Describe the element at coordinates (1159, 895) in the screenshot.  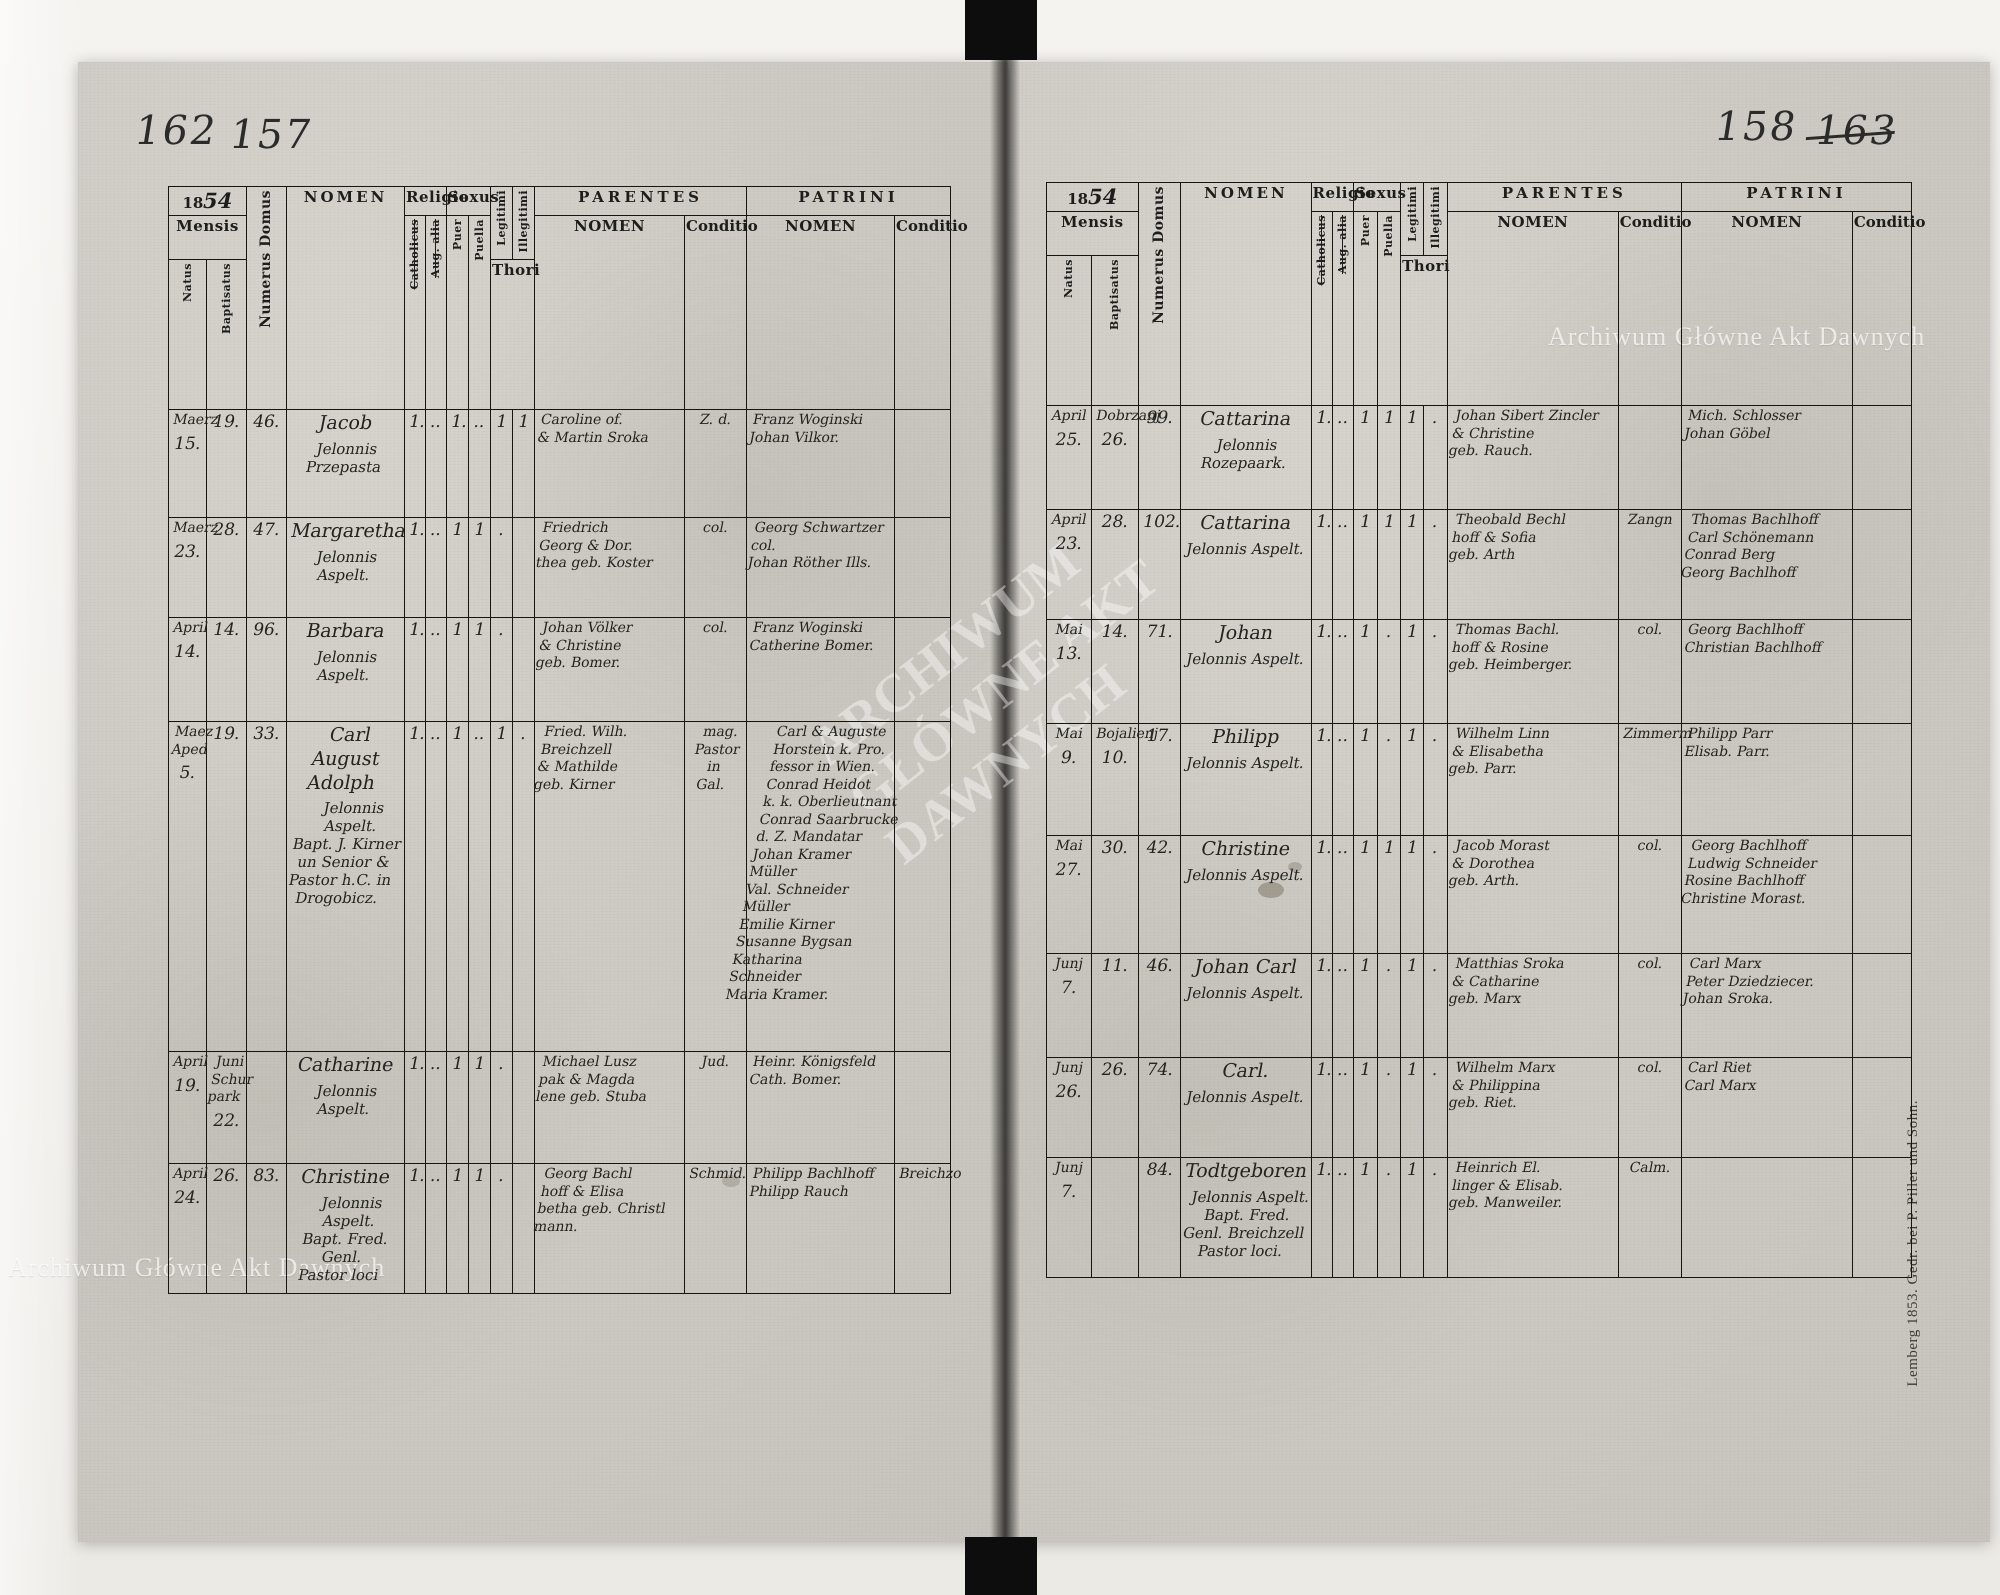
I see `cell-numerus-domus: 42.` at that location.